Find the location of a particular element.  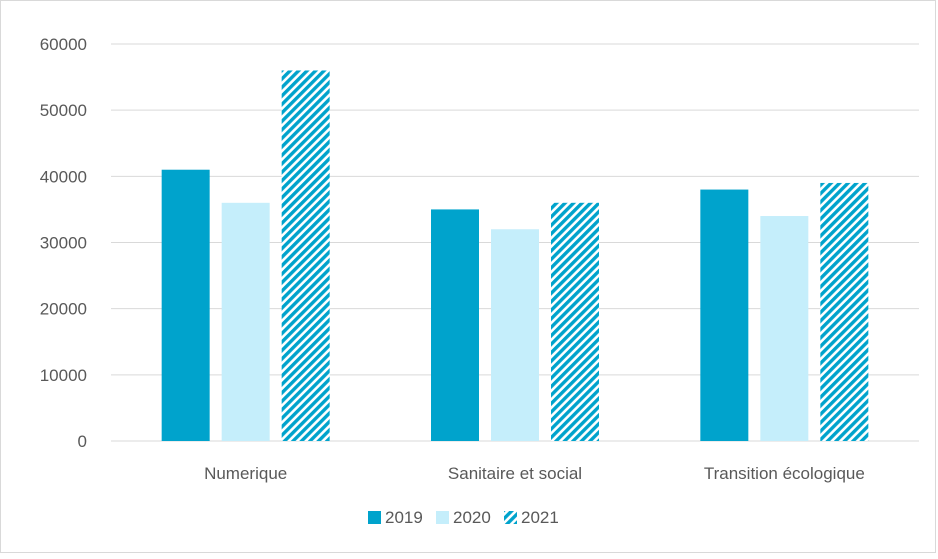

x-tick-label: Sanitaire et social is located at coordinates (515, 473).